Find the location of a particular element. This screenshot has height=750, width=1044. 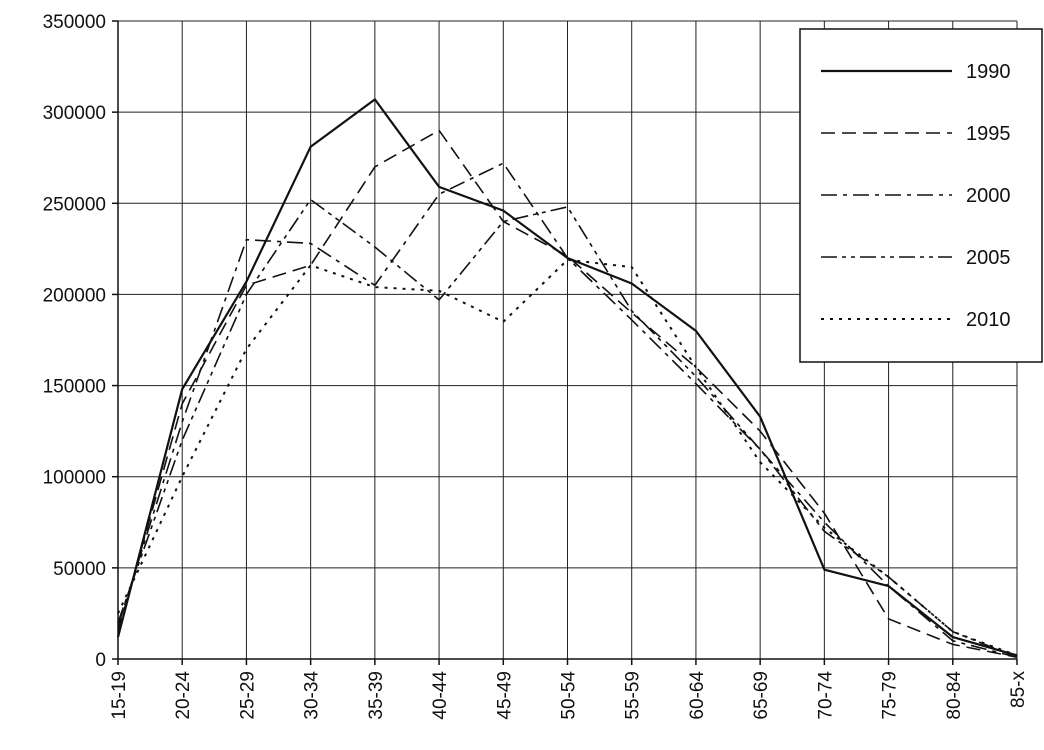

legend-label-2010: 2010 is located at coordinates (988, 320).